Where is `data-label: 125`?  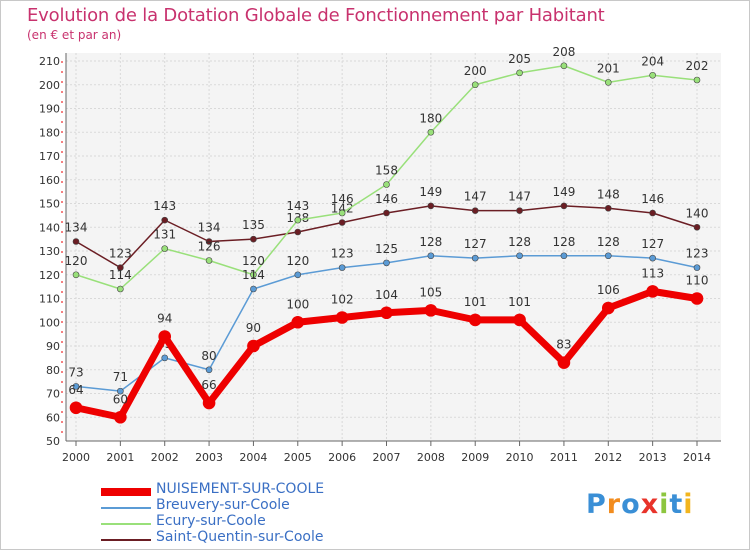 data-label: 125 is located at coordinates (386, 249).